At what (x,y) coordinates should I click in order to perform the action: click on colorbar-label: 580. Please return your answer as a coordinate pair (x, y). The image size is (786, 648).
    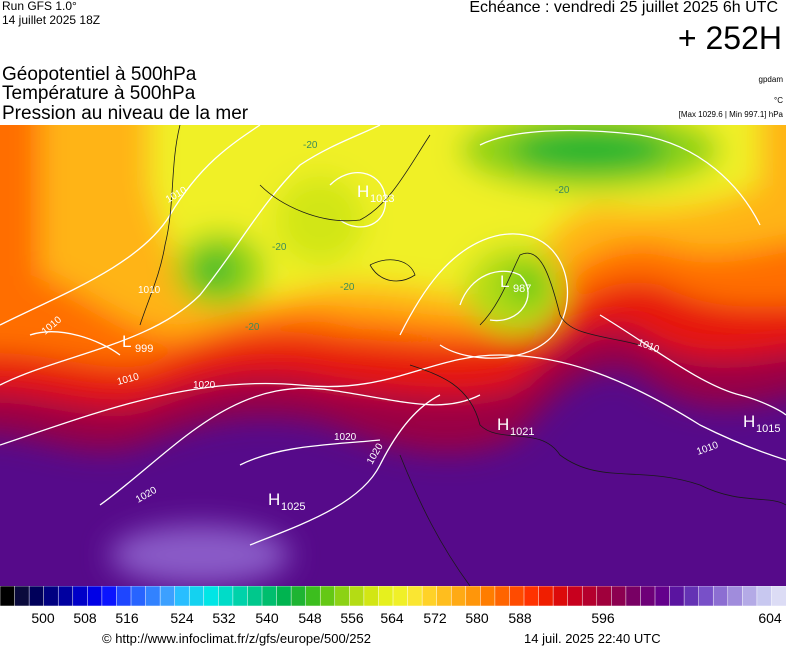
    Looking at the image, I should click on (477, 618).